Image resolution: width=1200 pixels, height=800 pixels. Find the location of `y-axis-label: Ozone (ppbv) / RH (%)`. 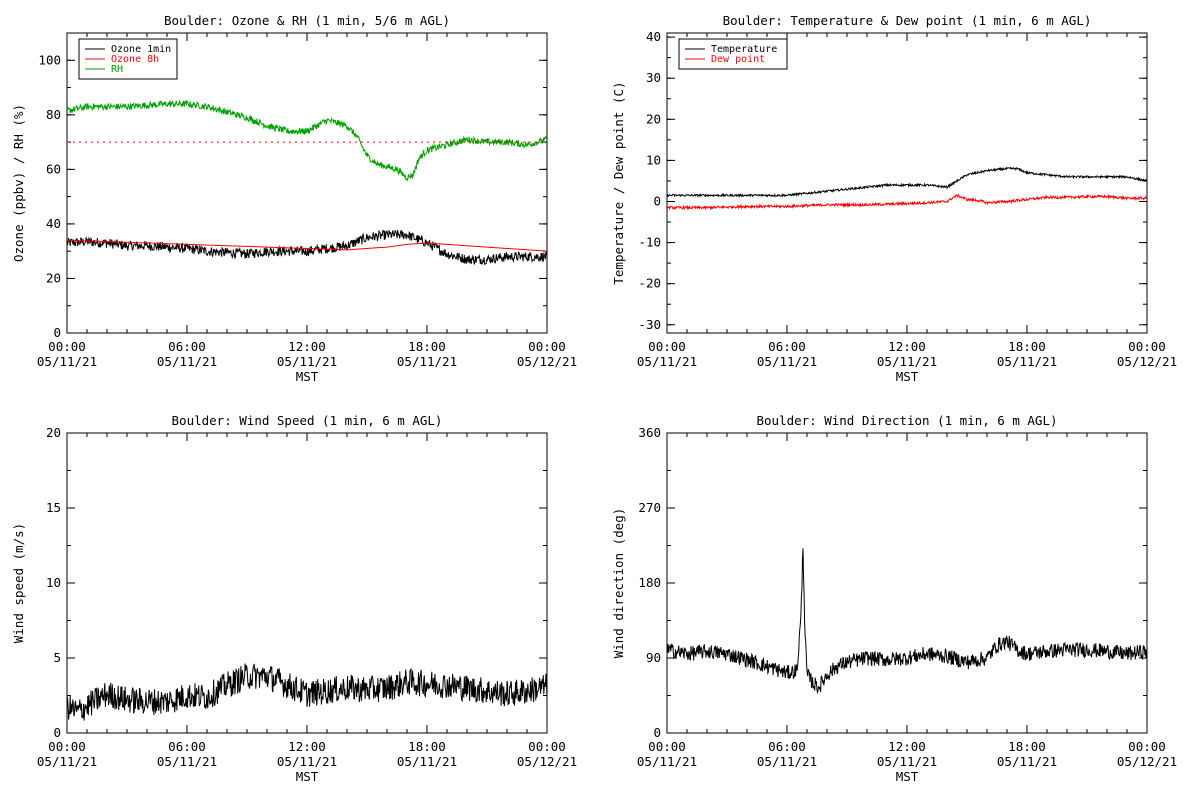

y-axis-label: Ozone (ppbv) / RH (%) is located at coordinates (18, 183).